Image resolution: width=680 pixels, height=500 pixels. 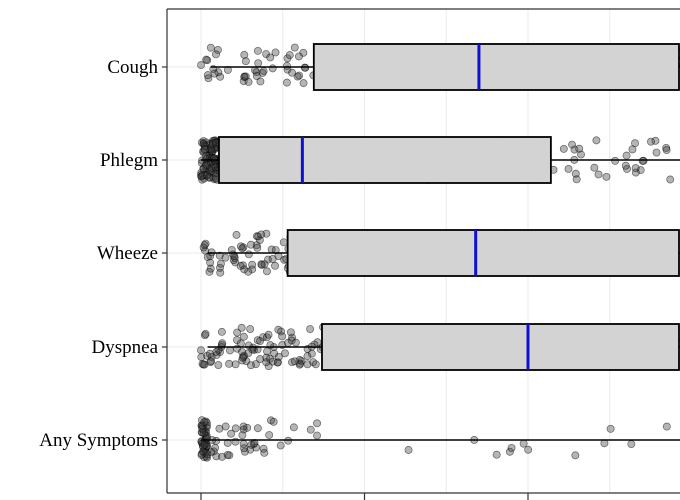 I want to click on category-labels: Cough Phlegm Wheeze Dyspnea Any Symptoms, so click(x=98, y=254).